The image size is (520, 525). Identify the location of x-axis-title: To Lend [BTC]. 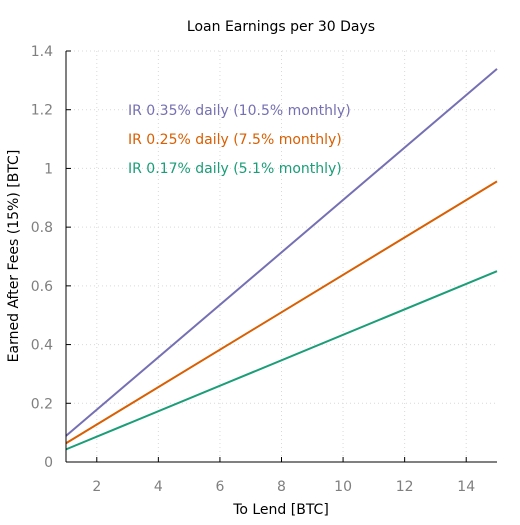
(280, 510).